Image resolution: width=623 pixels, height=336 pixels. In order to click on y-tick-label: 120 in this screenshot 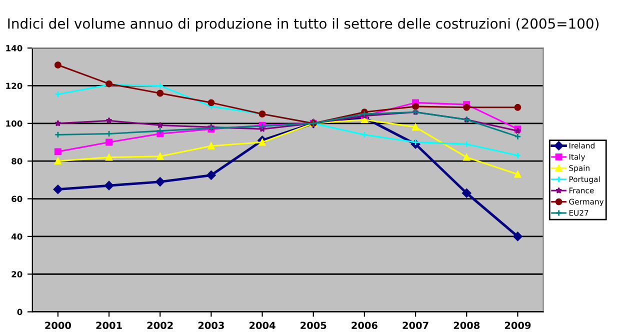, I will do `click(14, 86)`.